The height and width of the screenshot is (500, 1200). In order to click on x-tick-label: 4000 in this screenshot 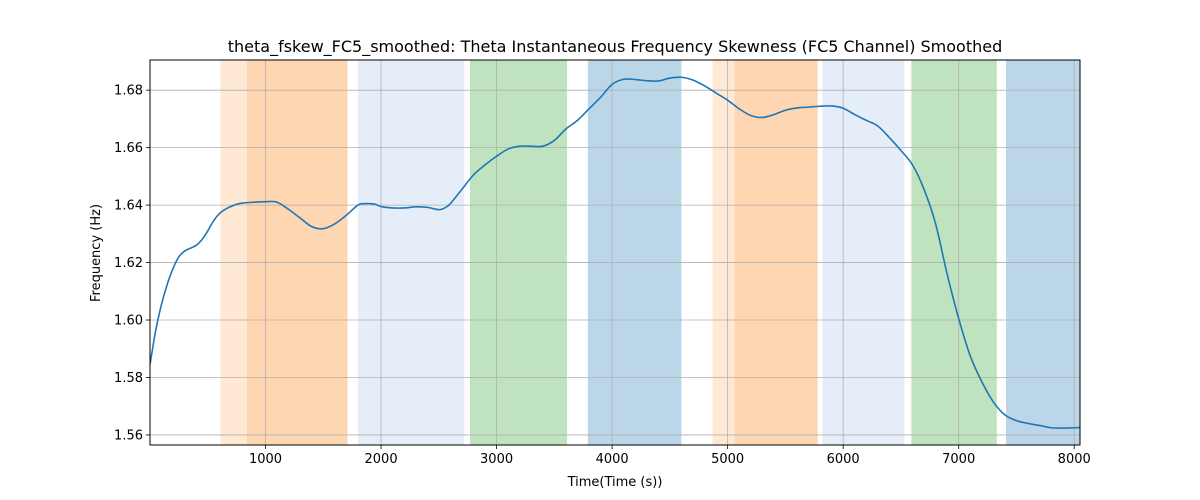, I will do `click(612, 459)`.